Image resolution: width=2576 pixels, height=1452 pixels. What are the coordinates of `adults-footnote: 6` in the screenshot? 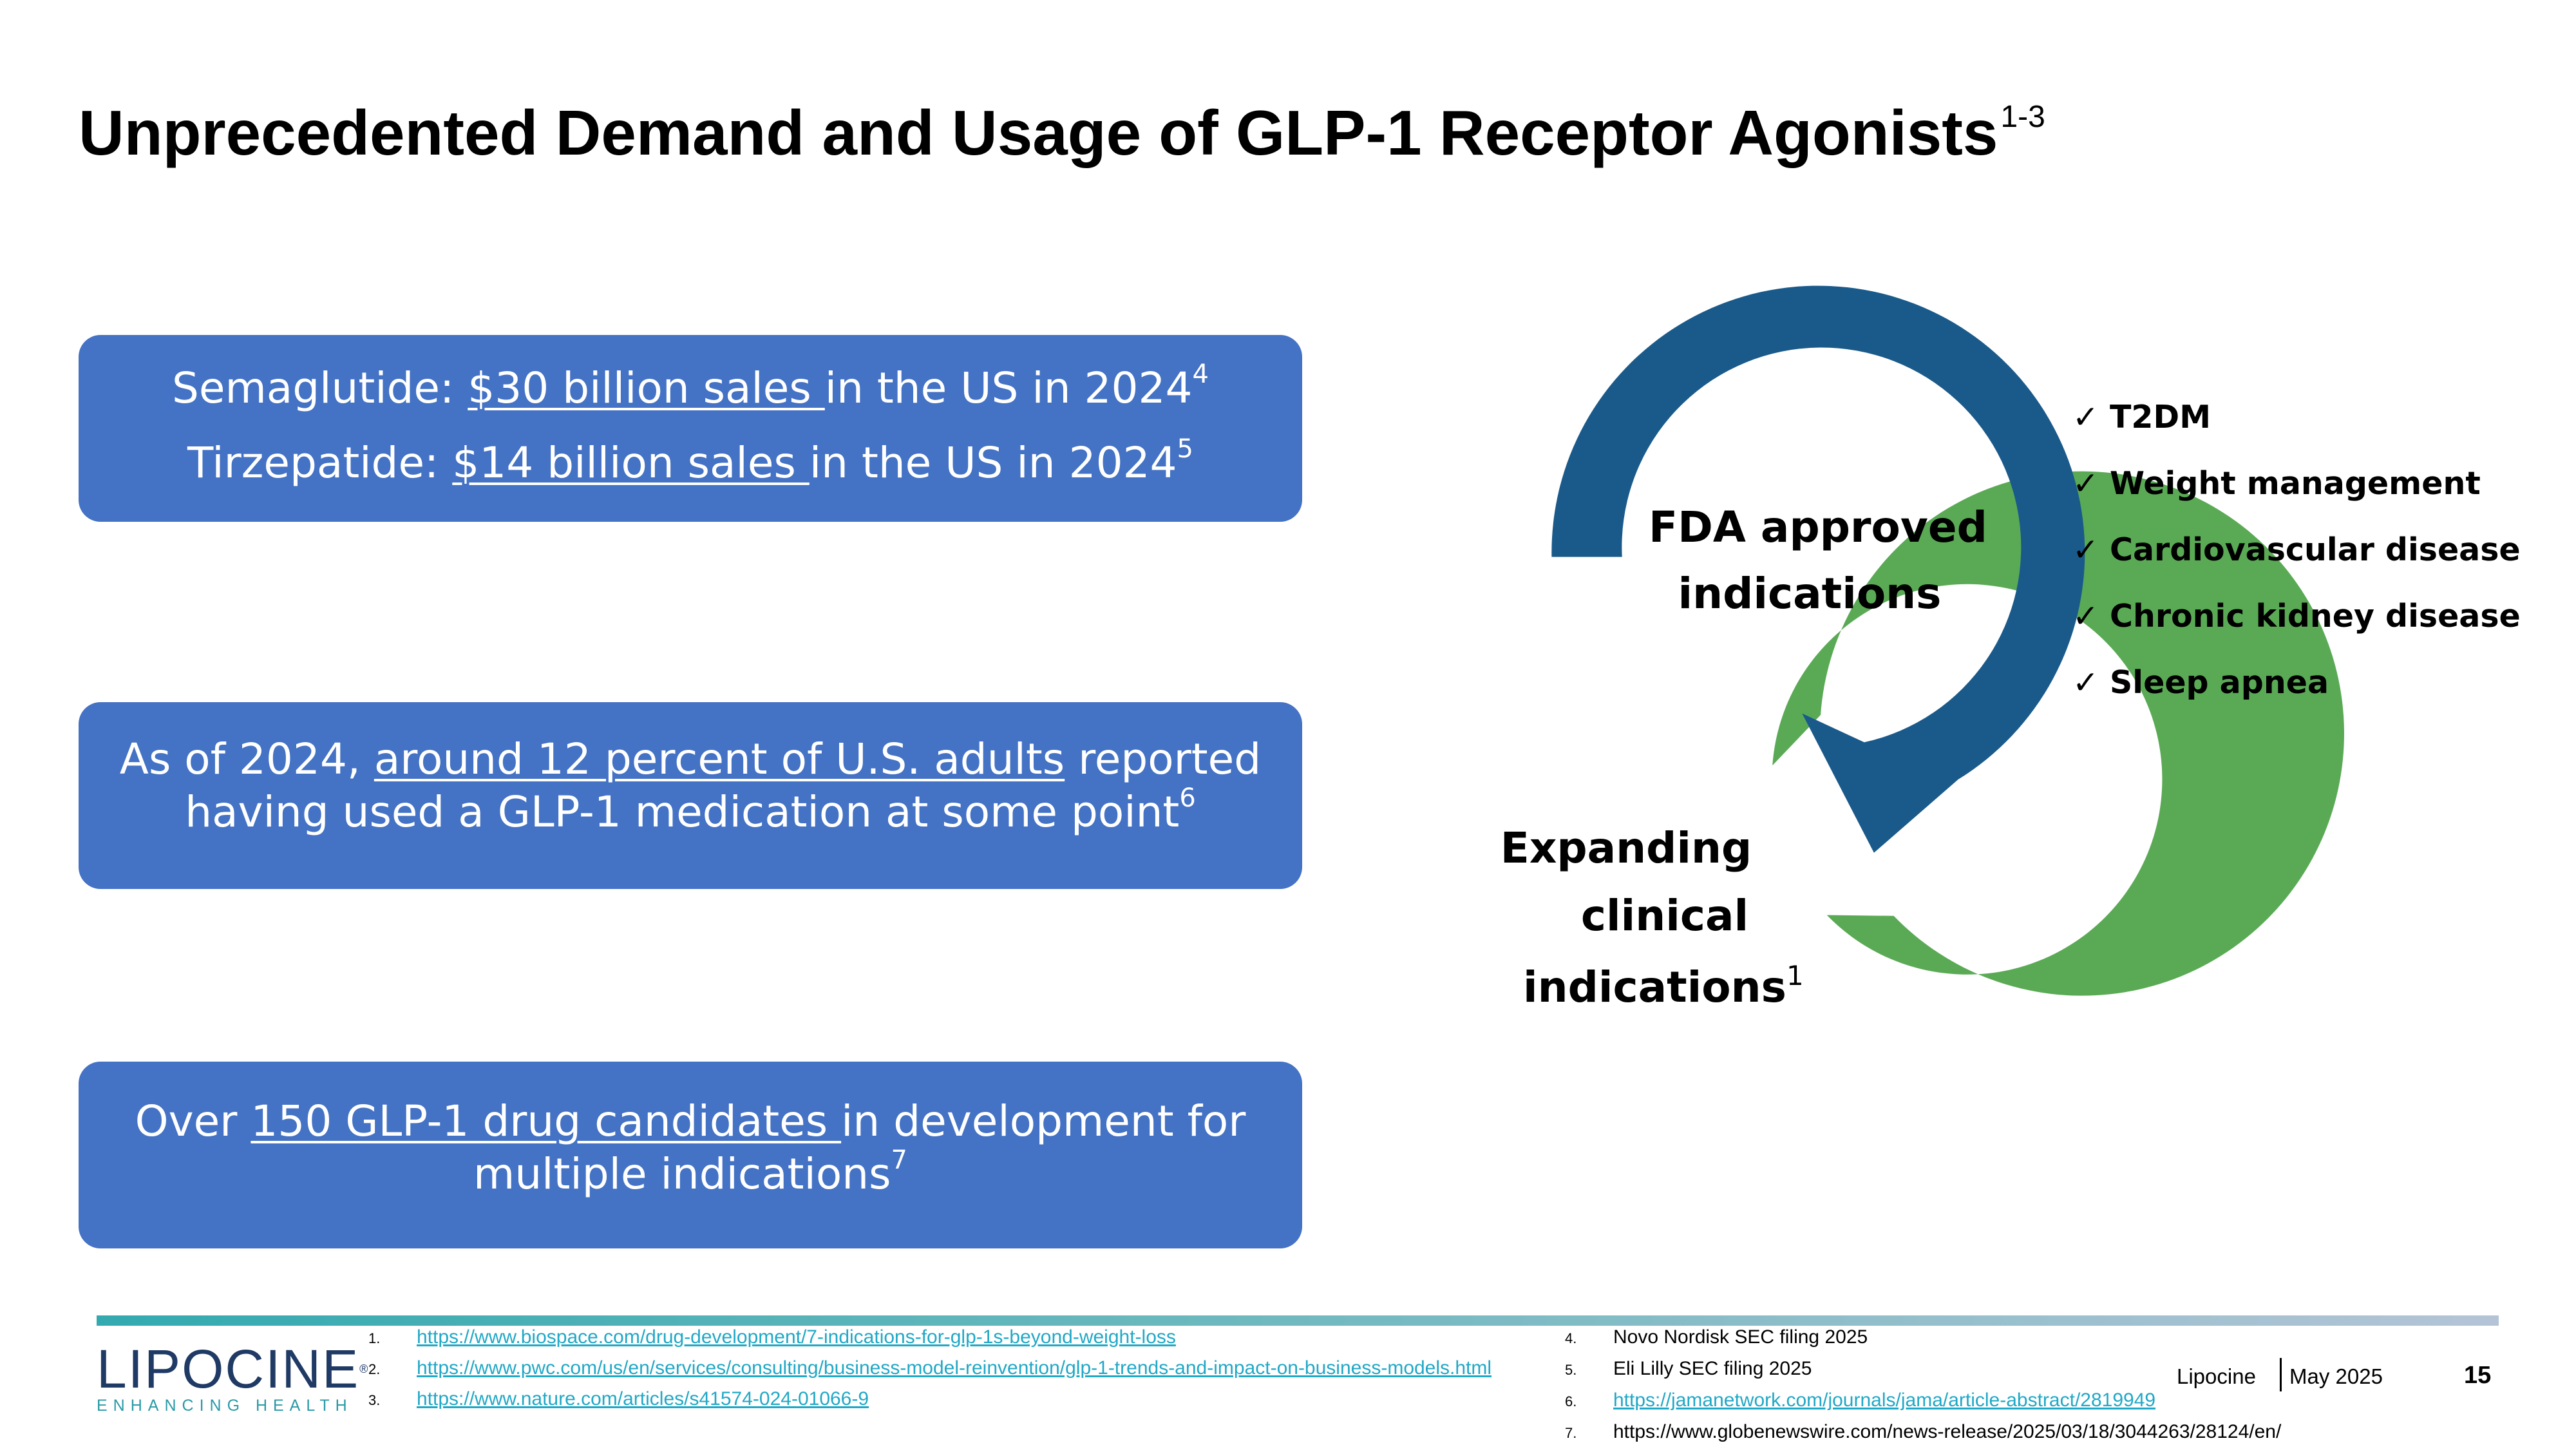 It's located at (1188, 798).